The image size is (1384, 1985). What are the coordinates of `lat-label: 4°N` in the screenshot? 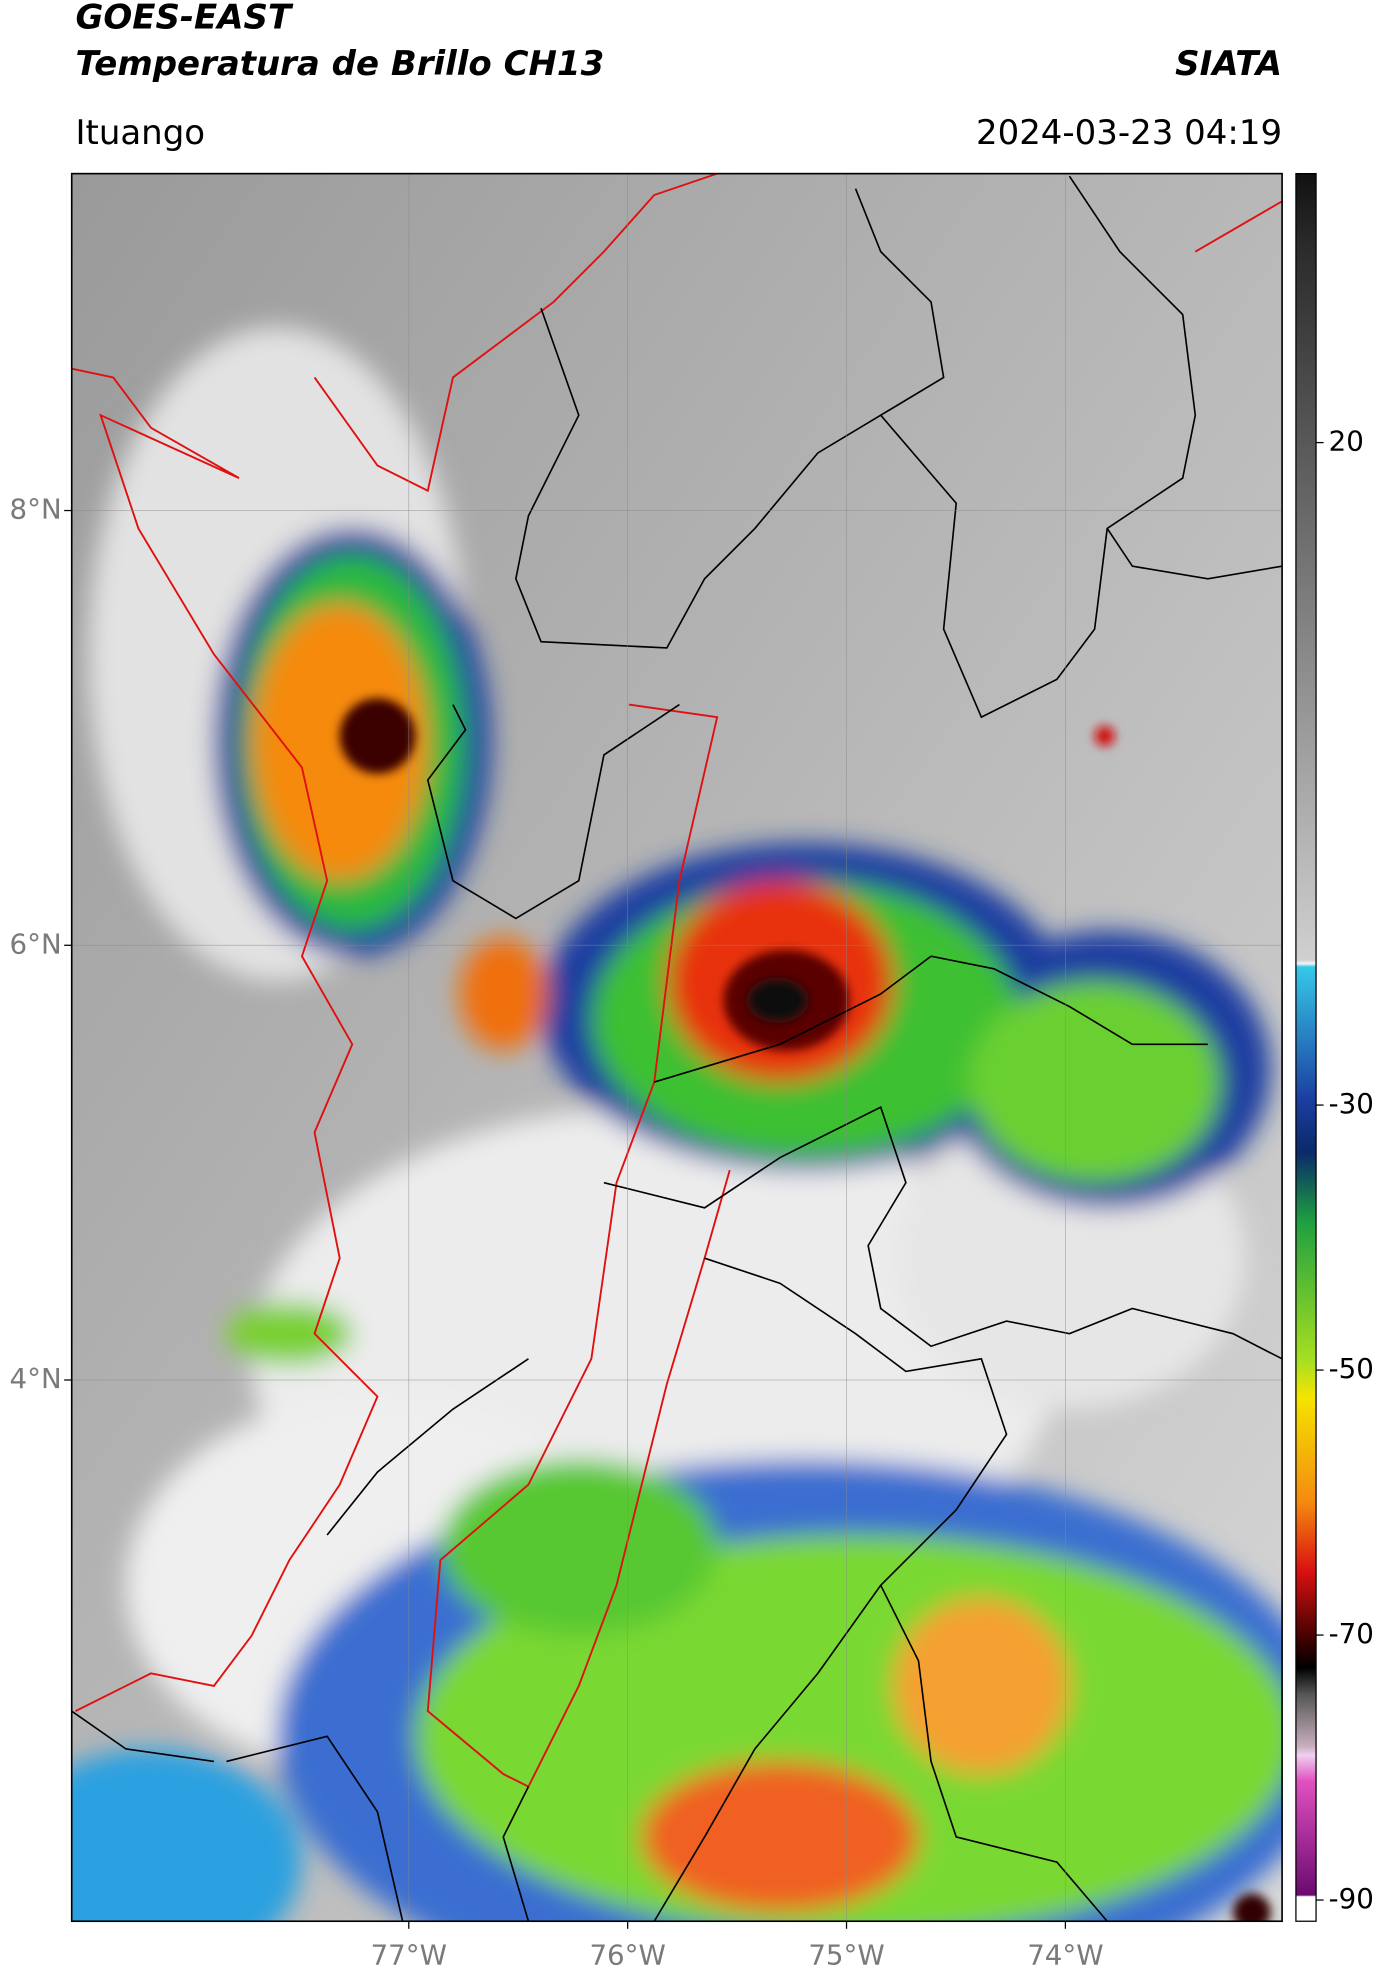 It's located at (36, 1378).